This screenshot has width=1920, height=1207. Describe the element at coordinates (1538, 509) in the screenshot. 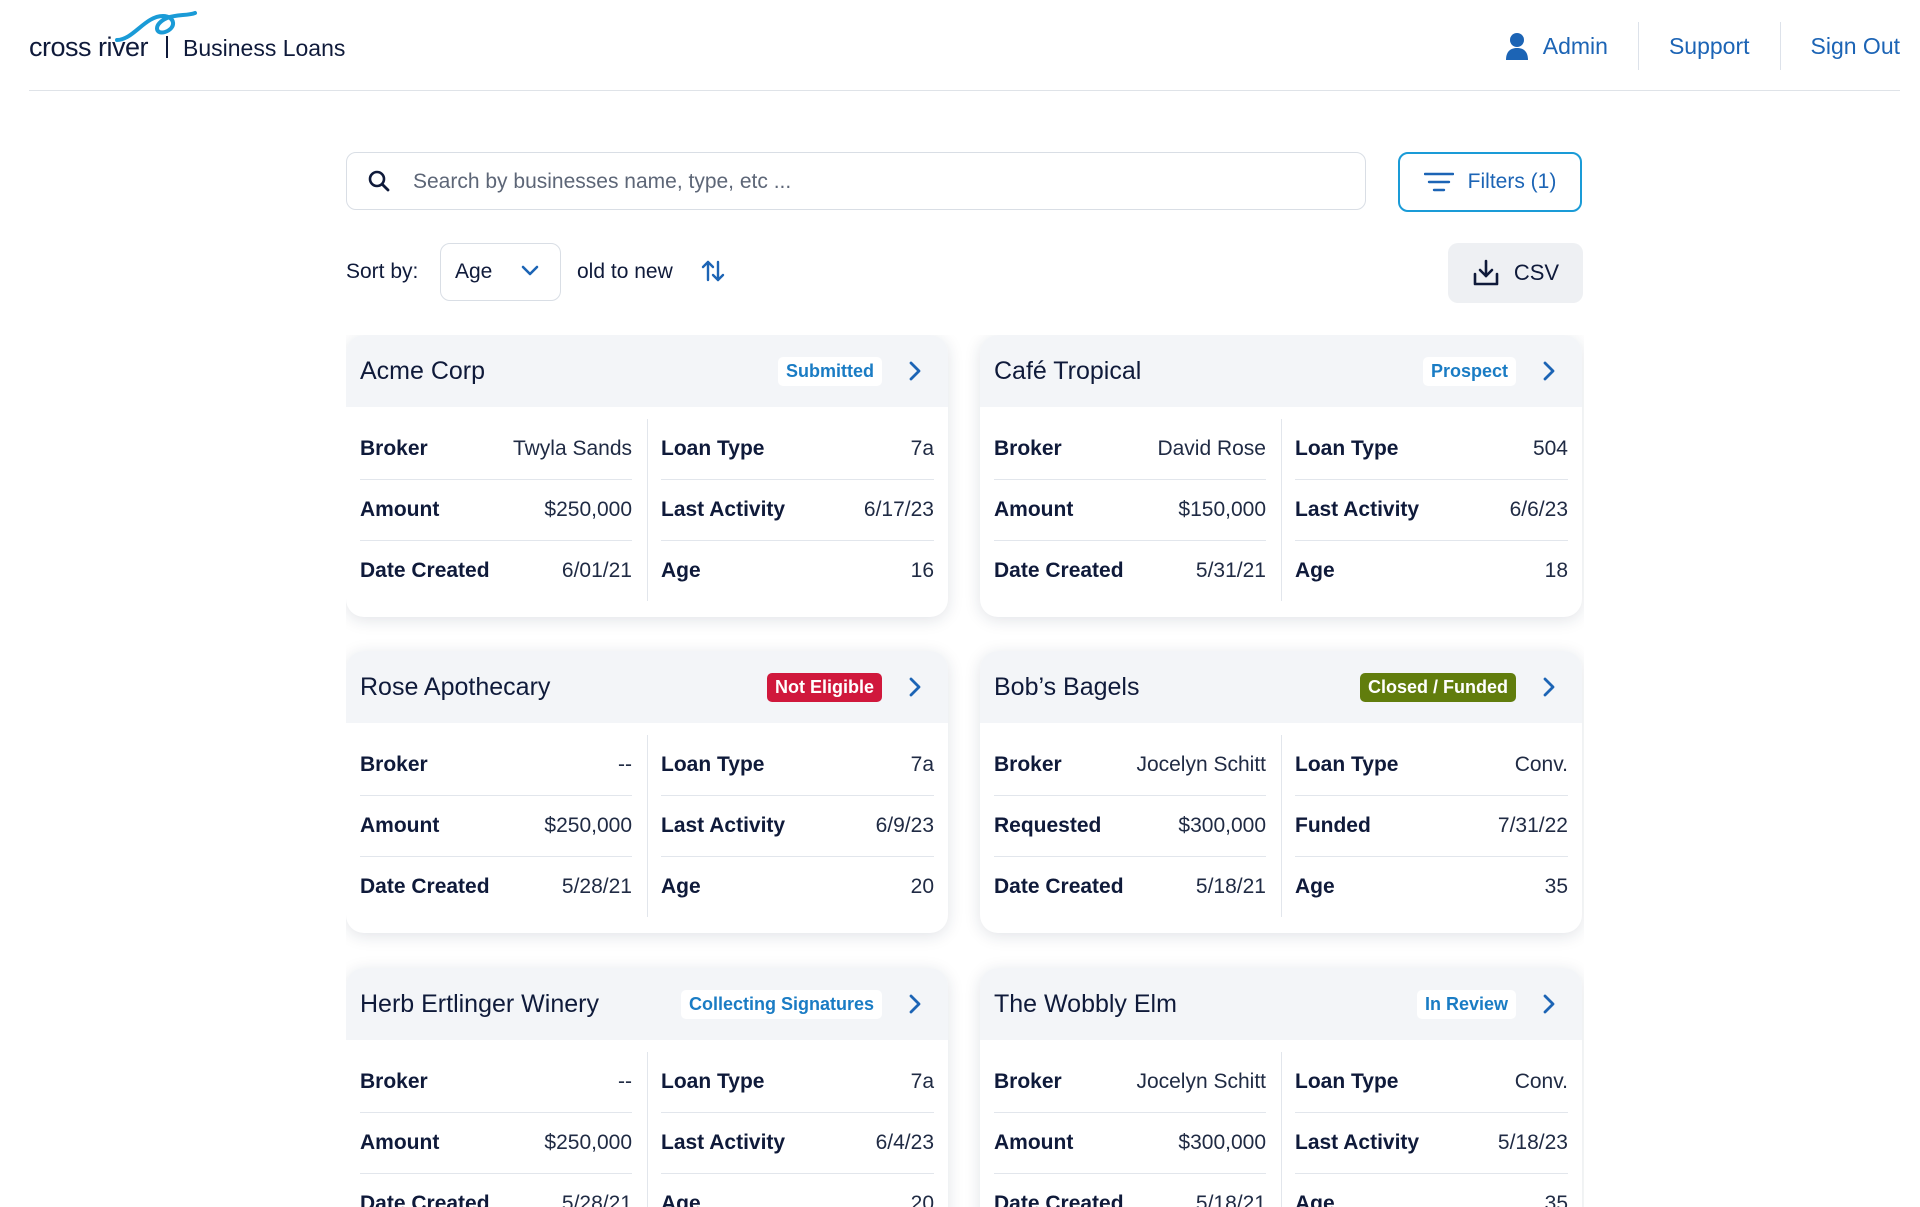

I see `field-value: 6/6/23` at that location.